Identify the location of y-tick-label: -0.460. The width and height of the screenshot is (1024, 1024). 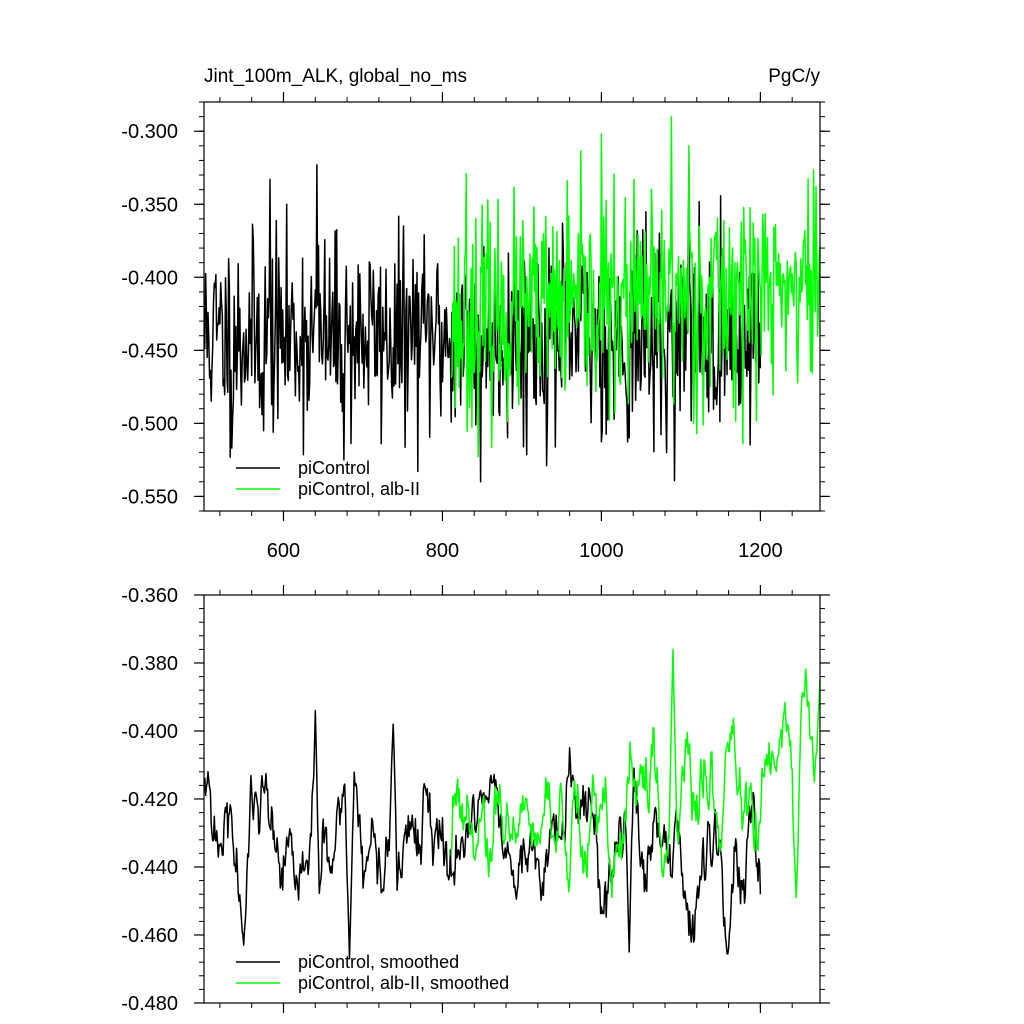
(149, 936).